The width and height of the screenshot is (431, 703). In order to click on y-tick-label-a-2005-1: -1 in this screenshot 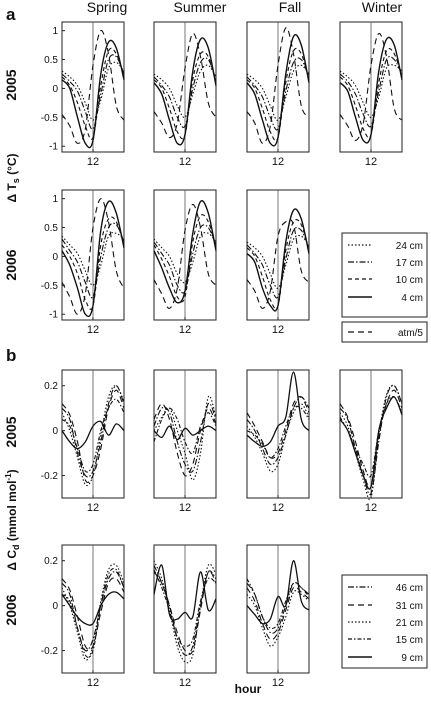, I will do `click(53, 147)`.